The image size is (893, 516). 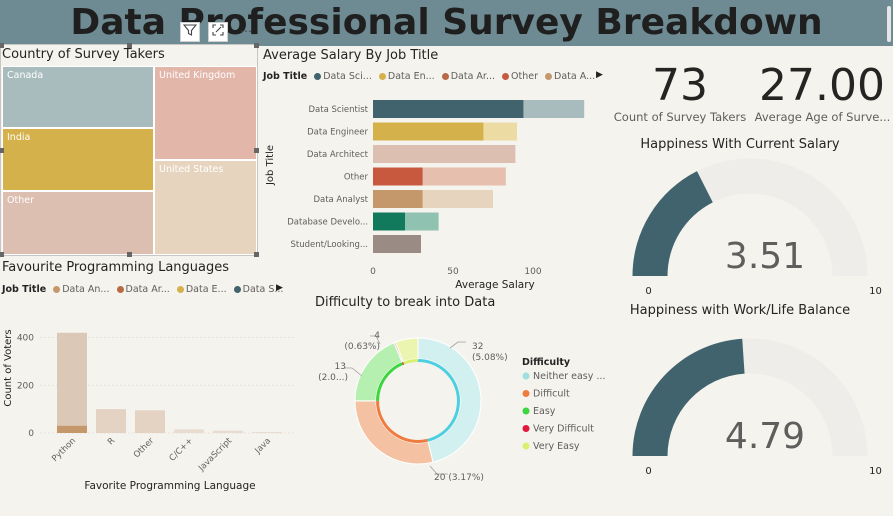 I want to click on treemap-label: Other, so click(x=20, y=200).